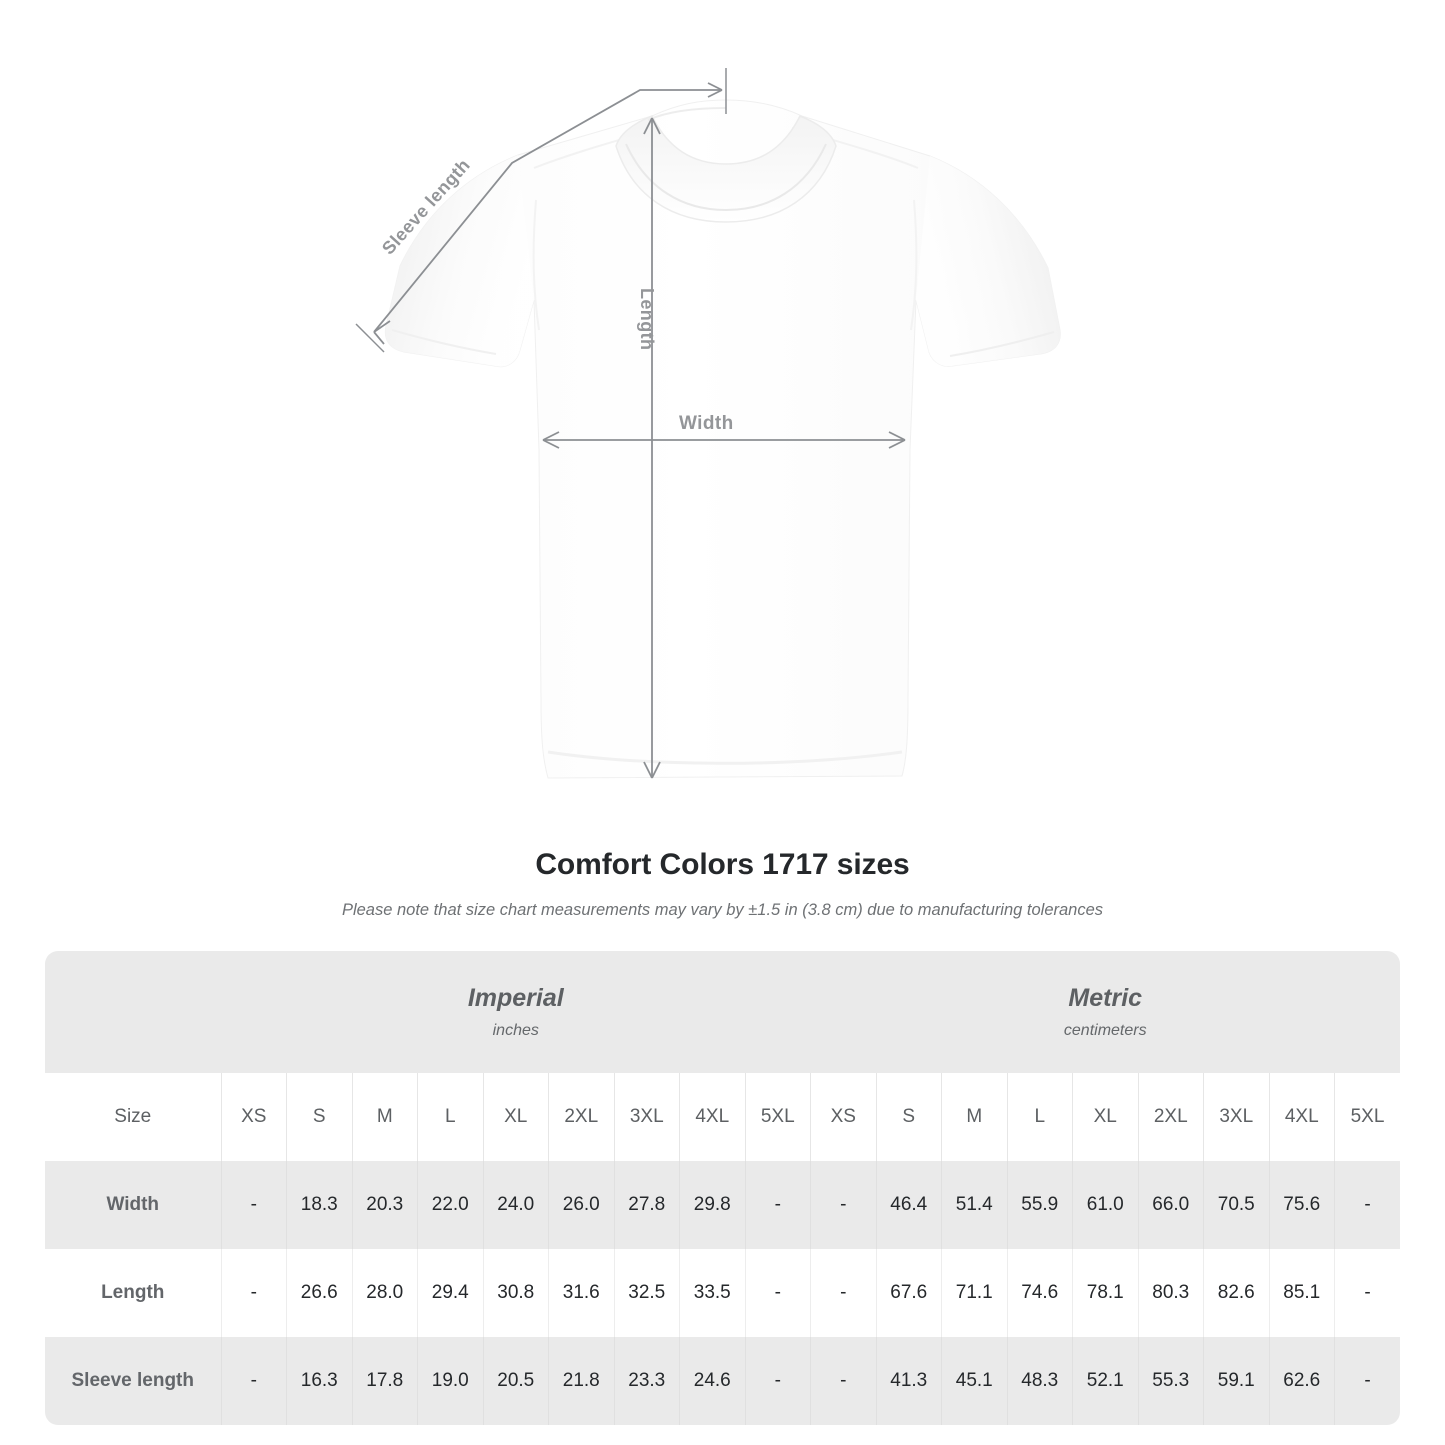  Describe the element at coordinates (1105, 1205) in the screenshot. I see `measurement-cell: 61.0` at that location.